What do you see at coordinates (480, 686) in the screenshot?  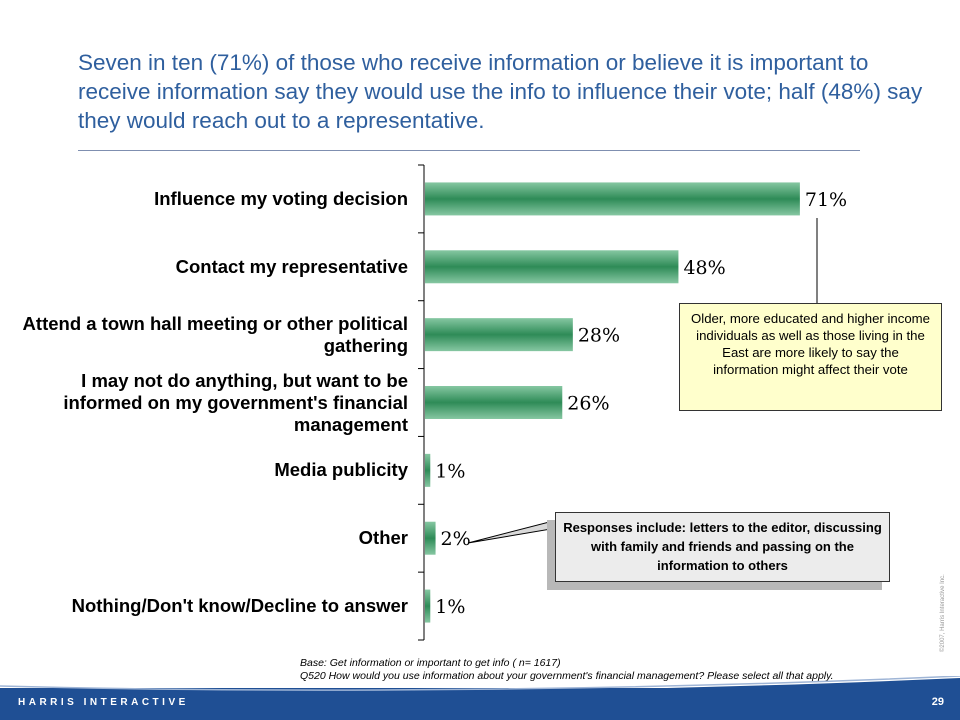 I see `footer-swoosh` at bounding box center [480, 686].